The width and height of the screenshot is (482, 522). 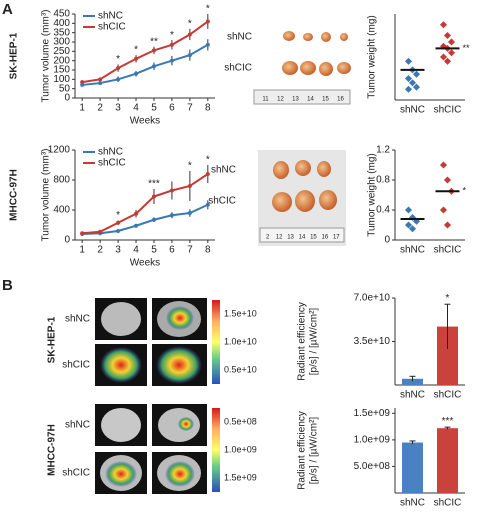 What do you see at coordinates (372, 413) in the screenshot?
I see `y-tick-label: 1.5e+09` at bounding box center [372, 413].